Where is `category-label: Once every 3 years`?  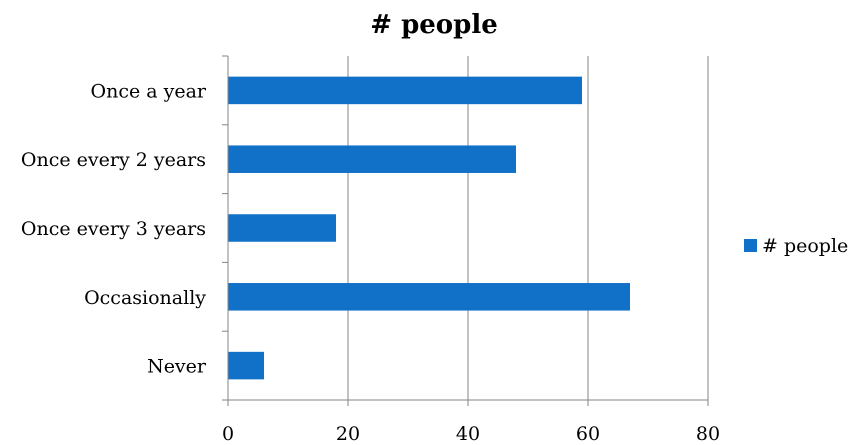 category-label: Once every 3 years is located at coordinates (113, 229).